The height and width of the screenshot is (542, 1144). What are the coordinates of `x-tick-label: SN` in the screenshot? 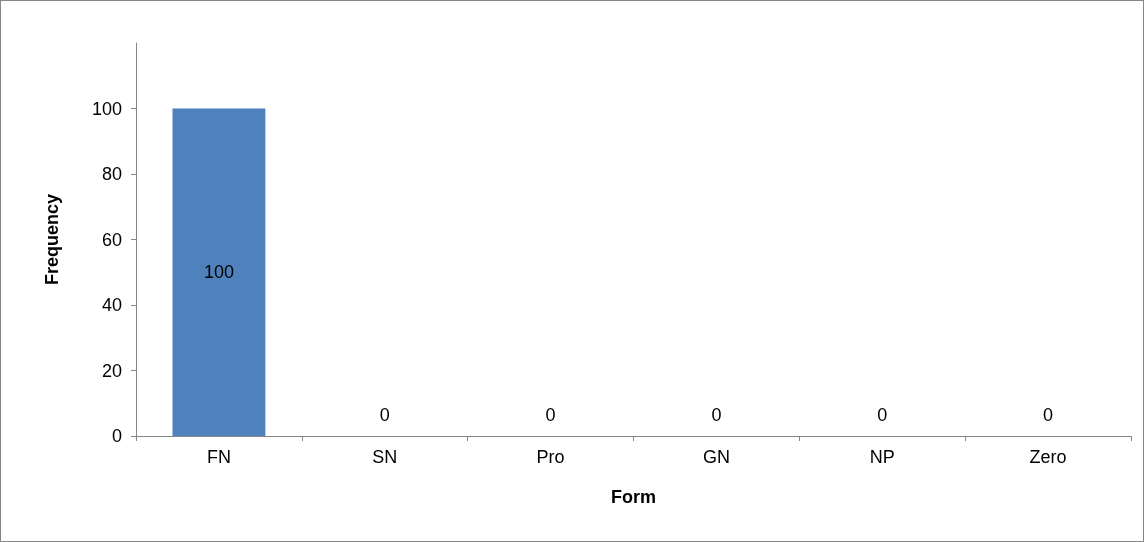 It's located at (385, 457).